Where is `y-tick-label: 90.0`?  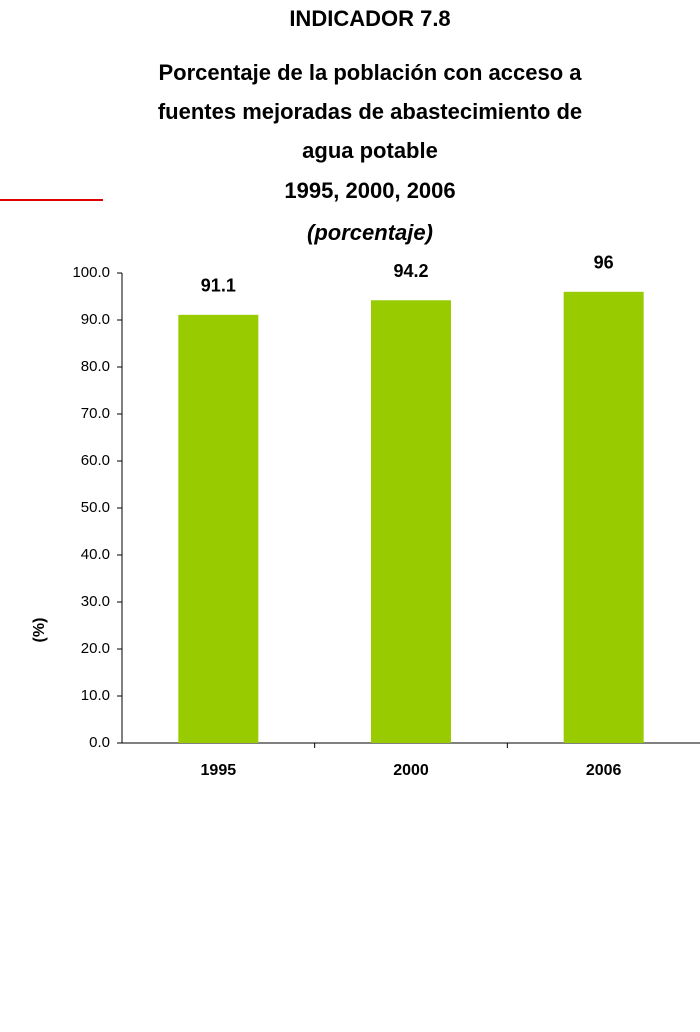
y-tick-label: 90.0 is located at coordinates (95, 319).